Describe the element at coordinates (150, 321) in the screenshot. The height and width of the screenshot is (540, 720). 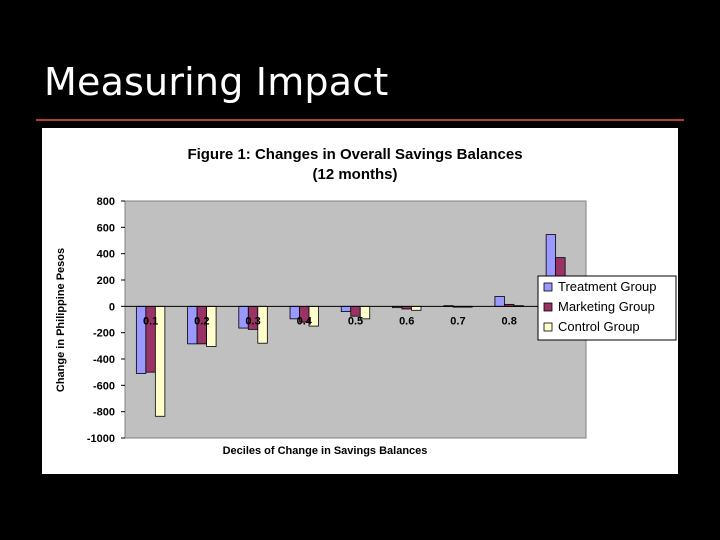
I see `x-tick-label: 0.1` at that location.